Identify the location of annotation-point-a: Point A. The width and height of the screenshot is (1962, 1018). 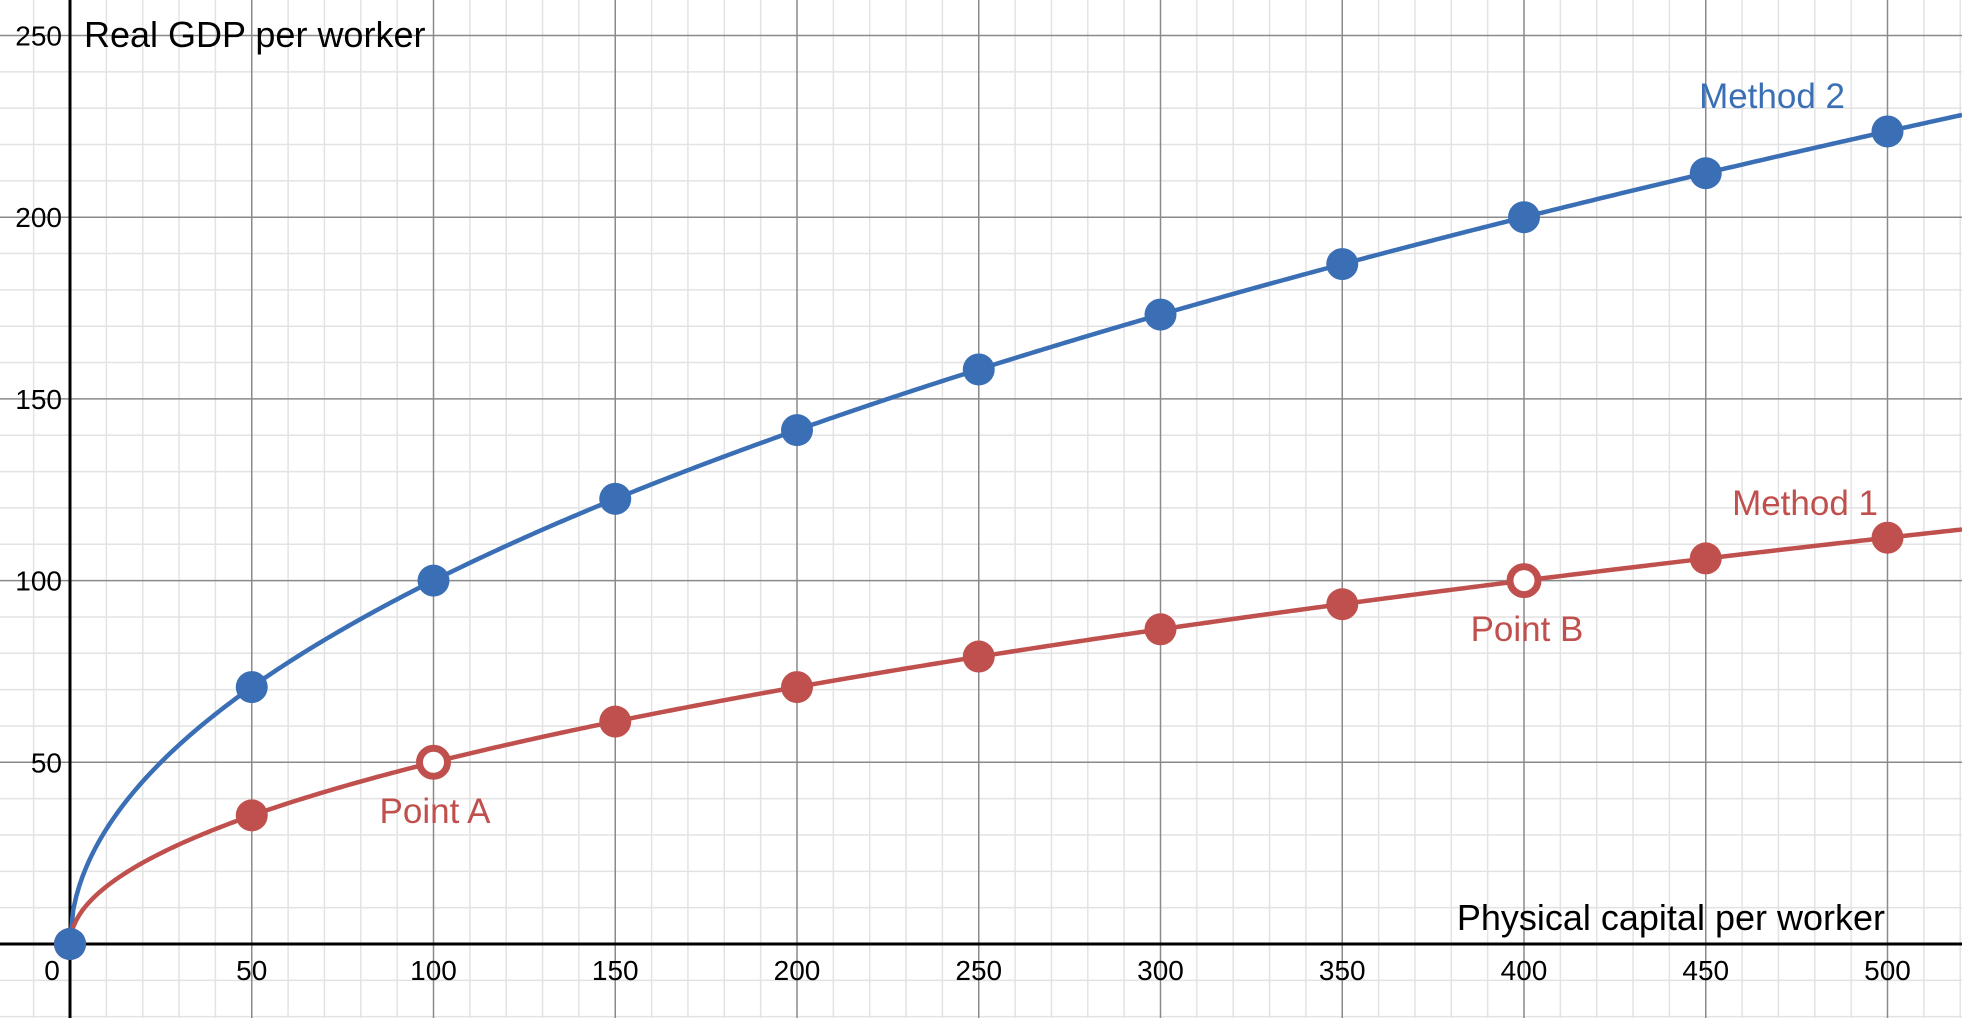
(436, 811).